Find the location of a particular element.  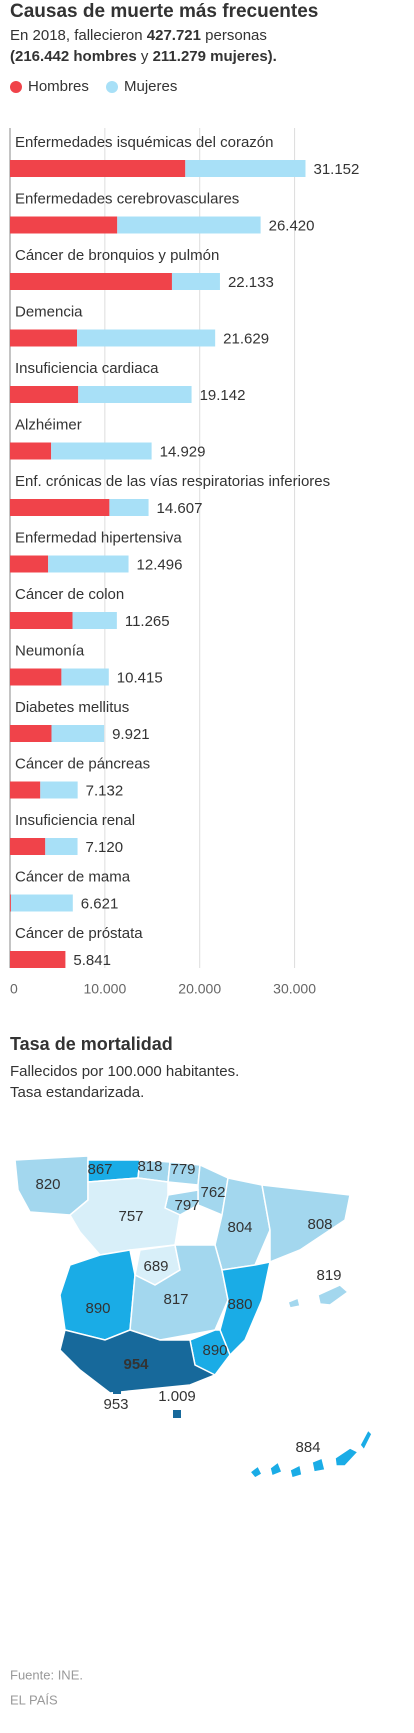

subtitle: (216.442 hombres y 211.279 mujeres). is located at coordinates (143, 56).